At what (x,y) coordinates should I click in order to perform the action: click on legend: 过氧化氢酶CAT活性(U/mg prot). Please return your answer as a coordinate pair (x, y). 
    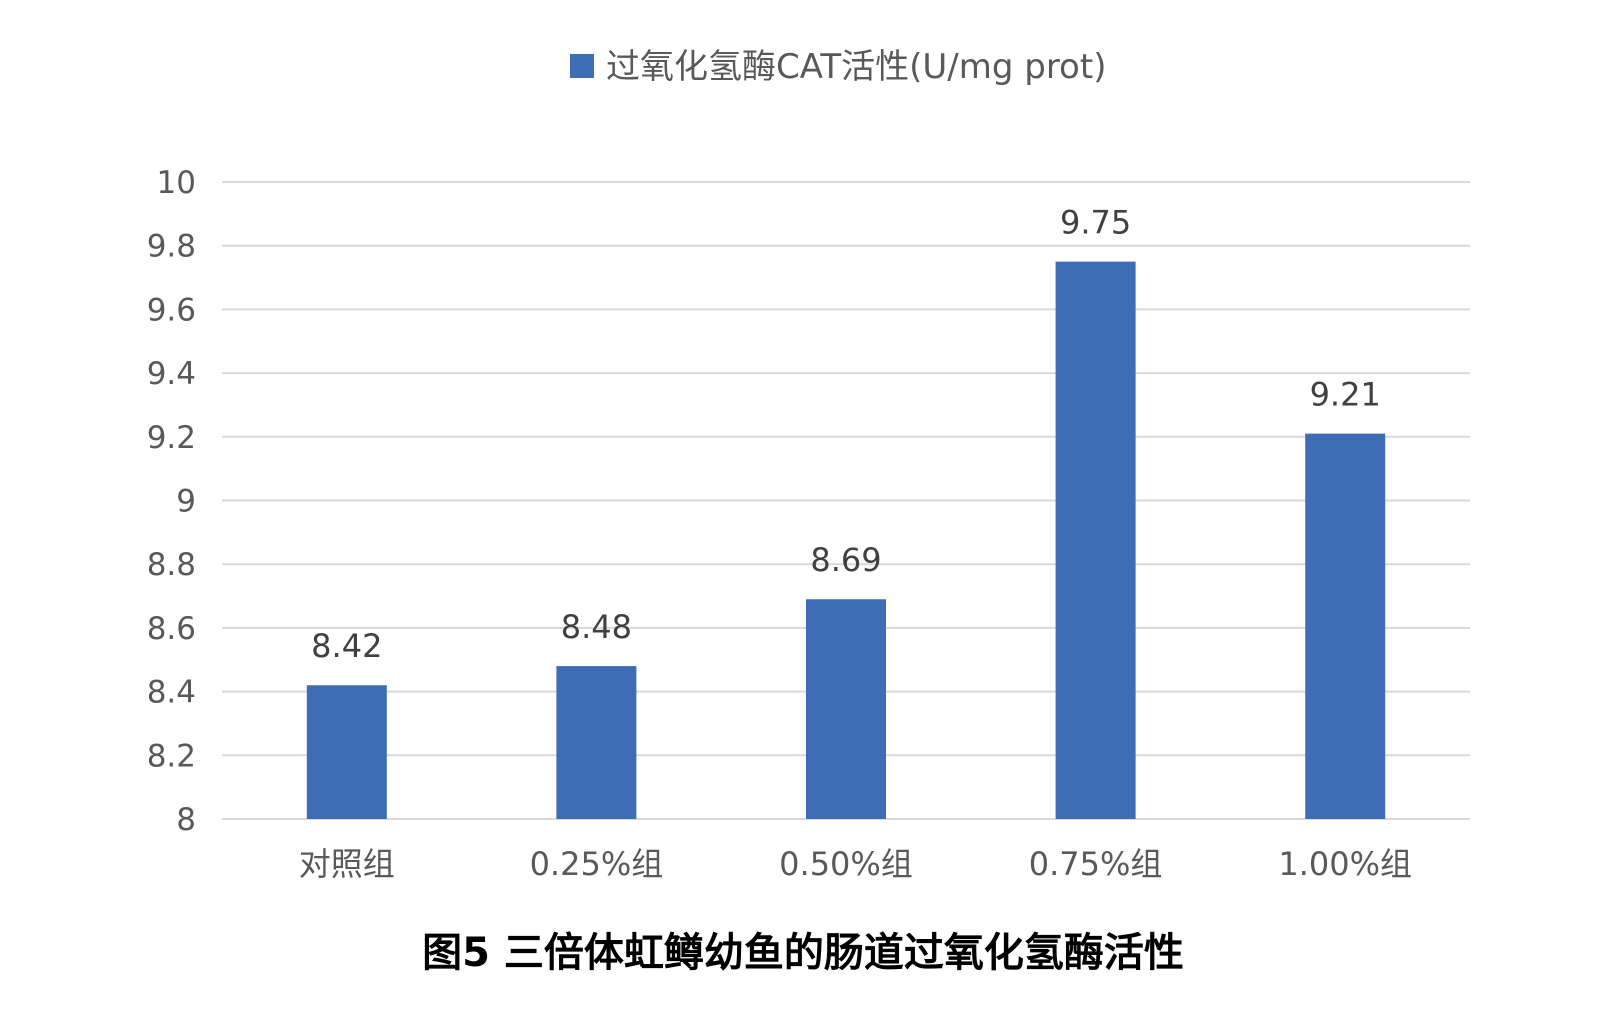
    Looking at the image, I should click on (838, 67).